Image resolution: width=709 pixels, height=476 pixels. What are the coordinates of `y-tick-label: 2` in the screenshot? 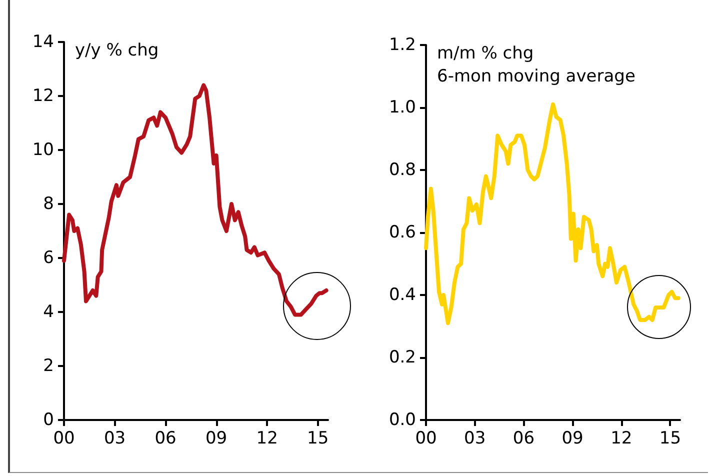 It's located at (48, 366).